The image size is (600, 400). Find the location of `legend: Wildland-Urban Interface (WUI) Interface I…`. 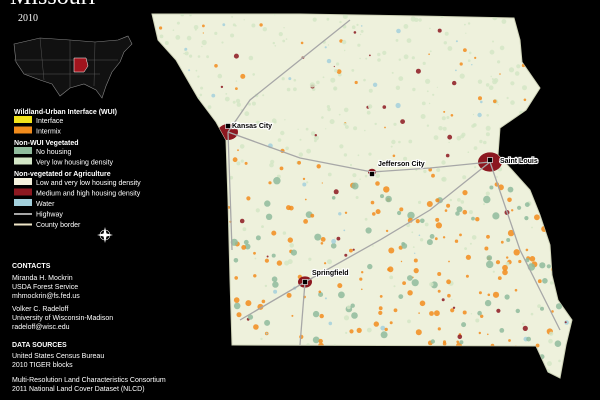

legend: Wildland-Urban Interface (WUI) Interface I… is located at coordinates (77, 169).